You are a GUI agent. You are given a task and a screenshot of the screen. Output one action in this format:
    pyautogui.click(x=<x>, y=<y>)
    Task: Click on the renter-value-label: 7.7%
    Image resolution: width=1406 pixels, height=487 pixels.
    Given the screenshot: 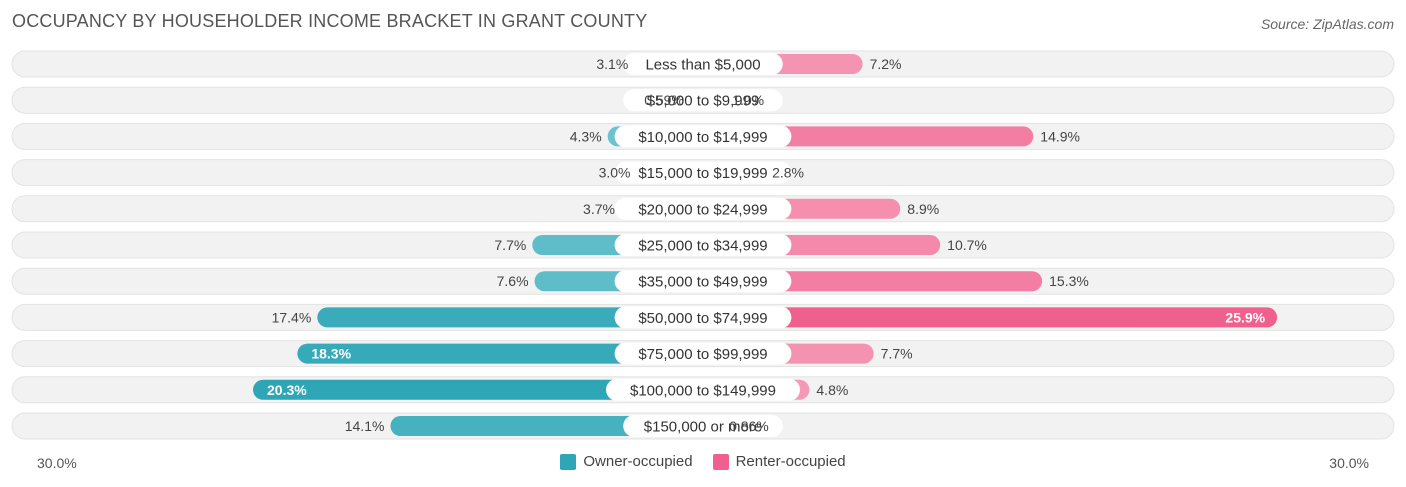 What is the action you would take?
    pyautogui.click(x=897, y=354)
    